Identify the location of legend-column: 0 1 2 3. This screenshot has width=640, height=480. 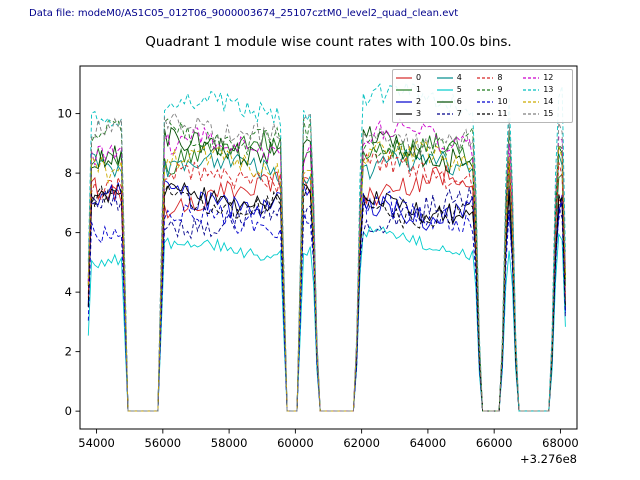
(416, 96).